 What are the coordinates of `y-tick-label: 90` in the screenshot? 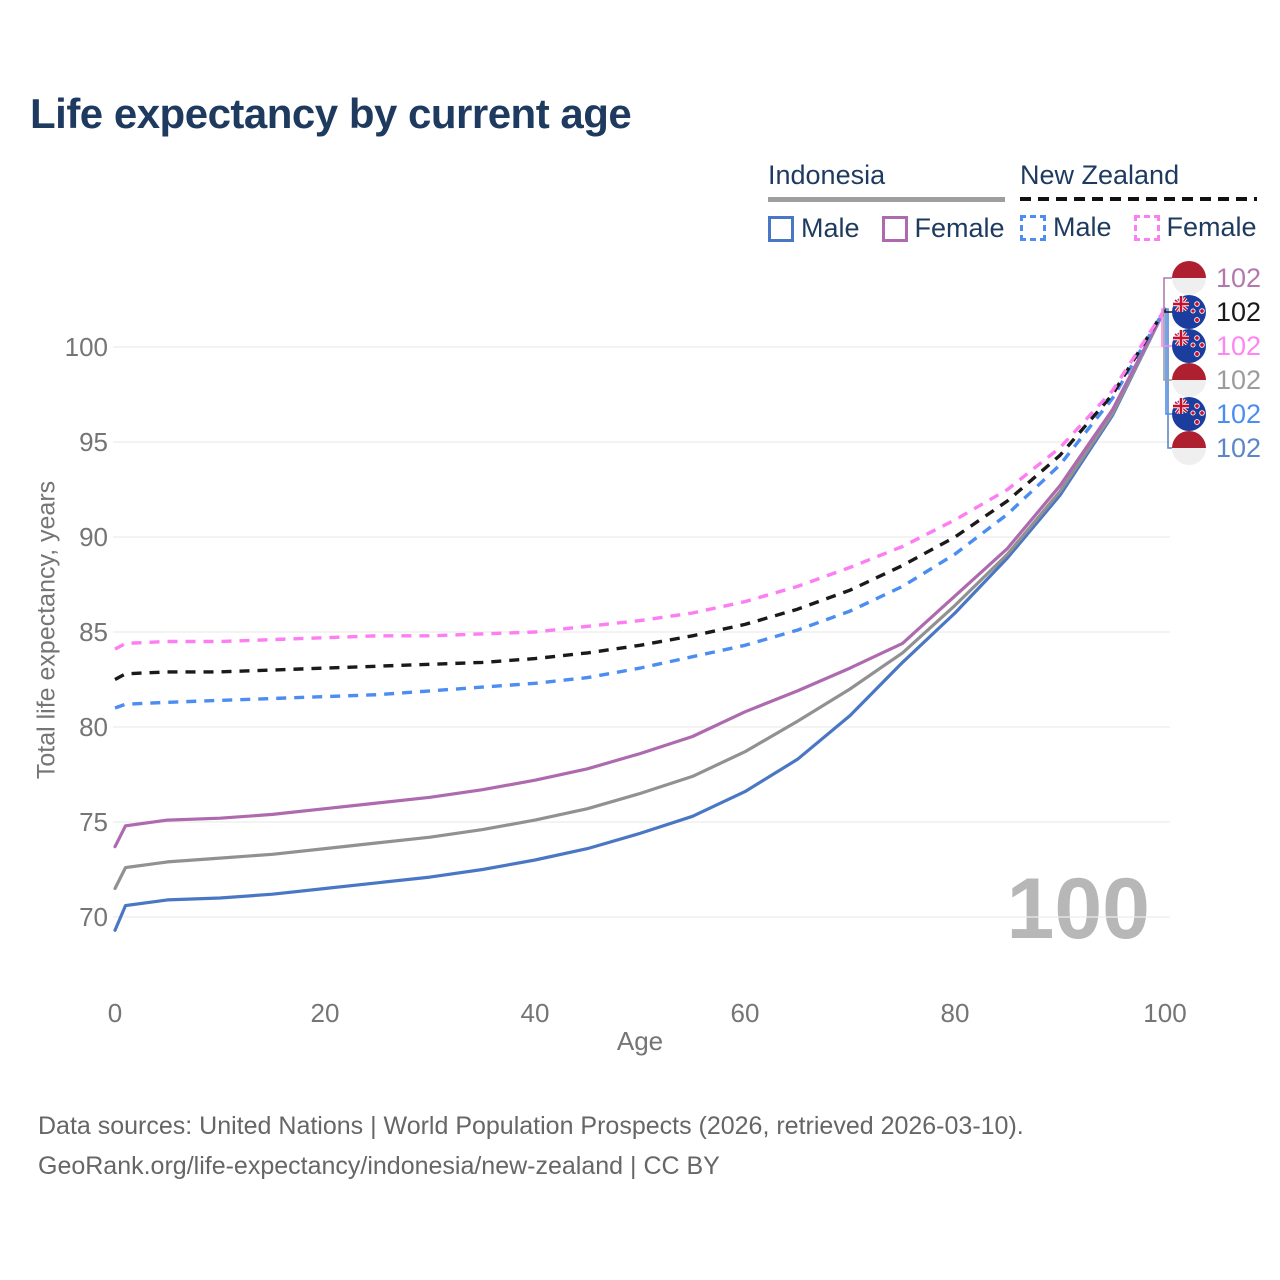 It's located at (93, 537).